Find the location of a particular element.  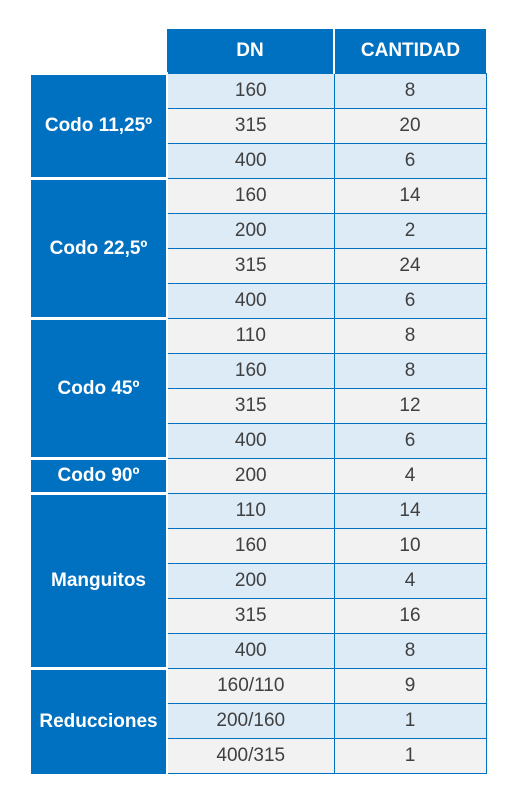

quantity-cell: 10 is located at coordinates (410, 546).